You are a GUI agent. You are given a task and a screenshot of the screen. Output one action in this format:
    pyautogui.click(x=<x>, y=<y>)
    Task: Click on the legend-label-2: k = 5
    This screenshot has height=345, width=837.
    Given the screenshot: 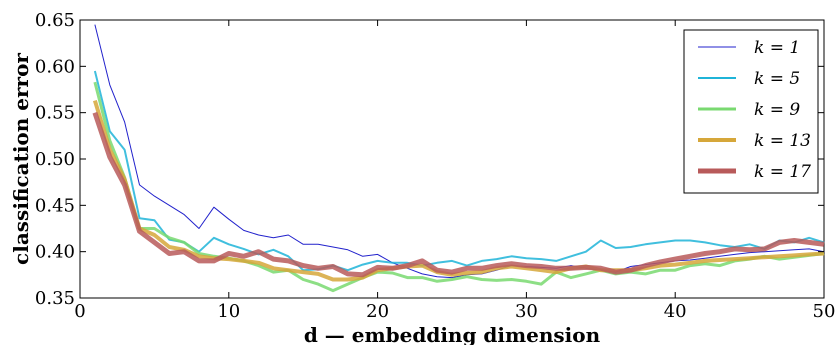 What is the action you would take?
    pyautogui.click(x=777, y=79)
    